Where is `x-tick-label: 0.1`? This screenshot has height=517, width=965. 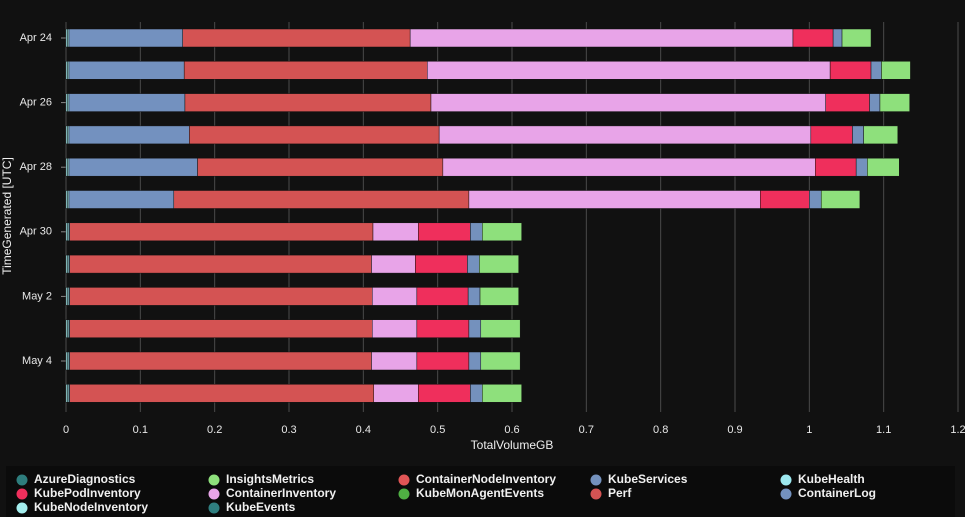
x-tick-label: 0.1 is located at coordinates (140, 430).